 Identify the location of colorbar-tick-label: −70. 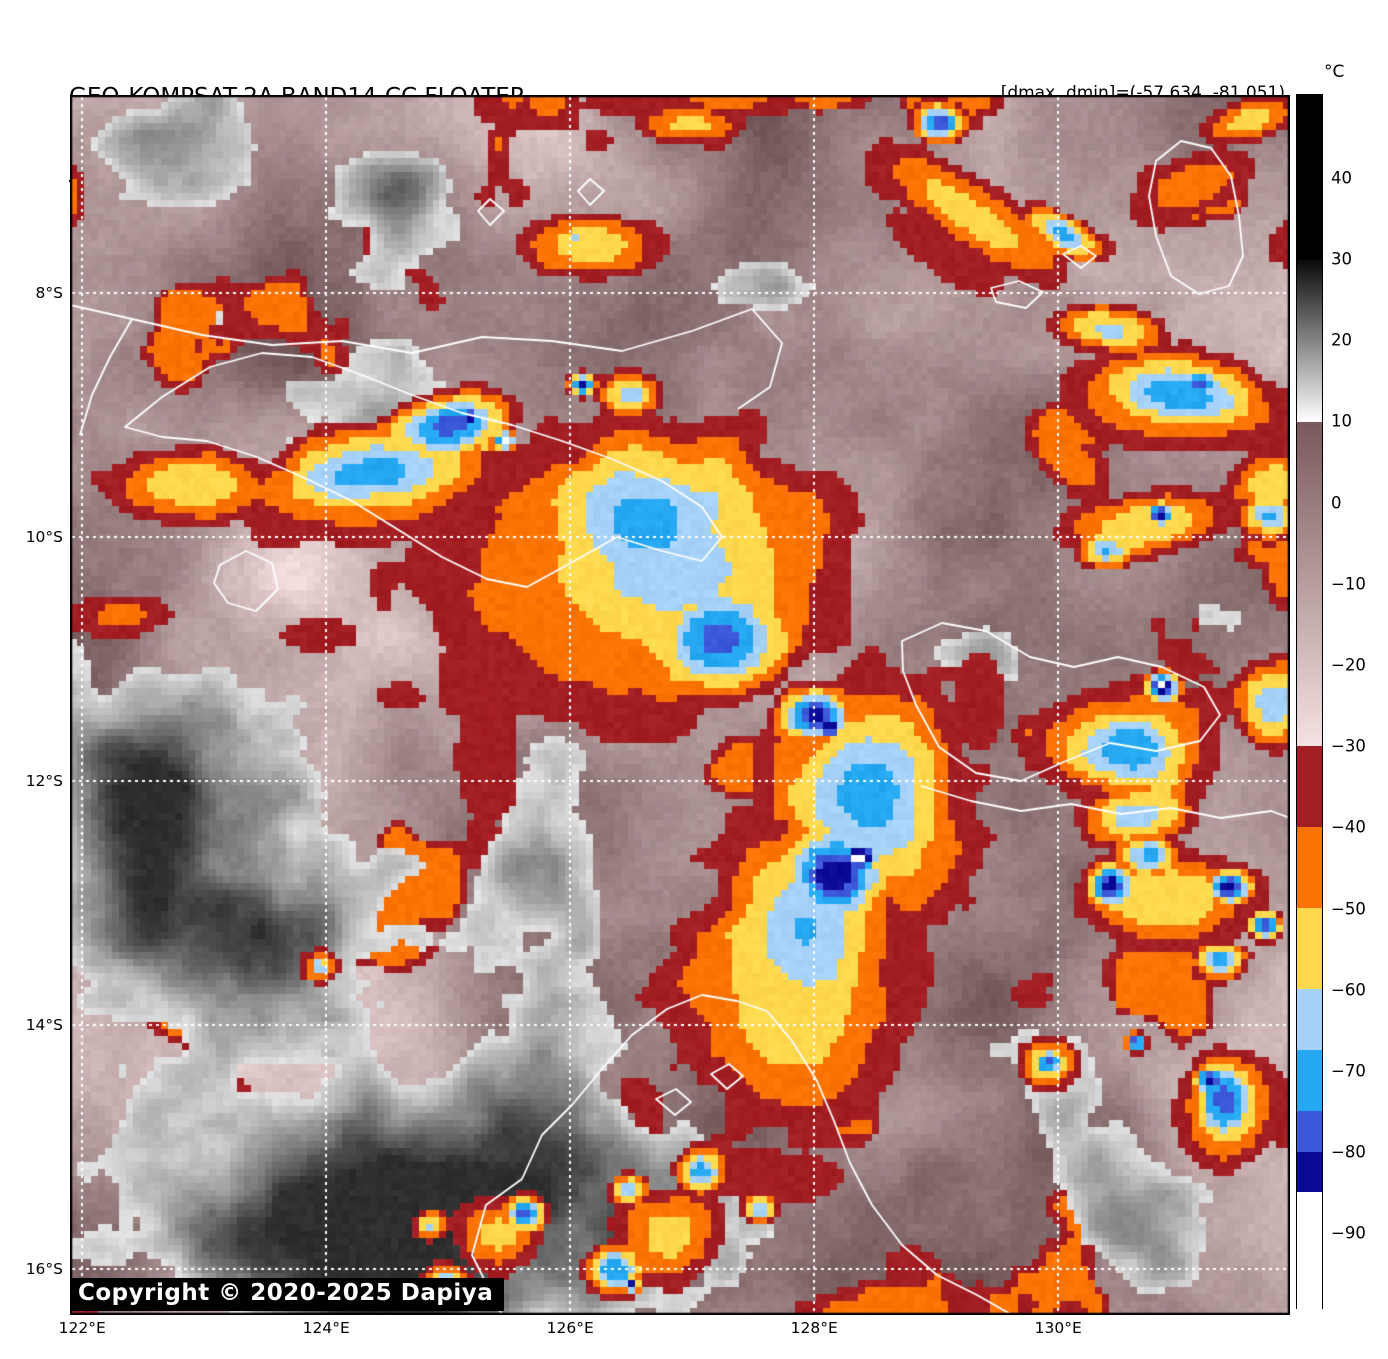
(1348, 1071).